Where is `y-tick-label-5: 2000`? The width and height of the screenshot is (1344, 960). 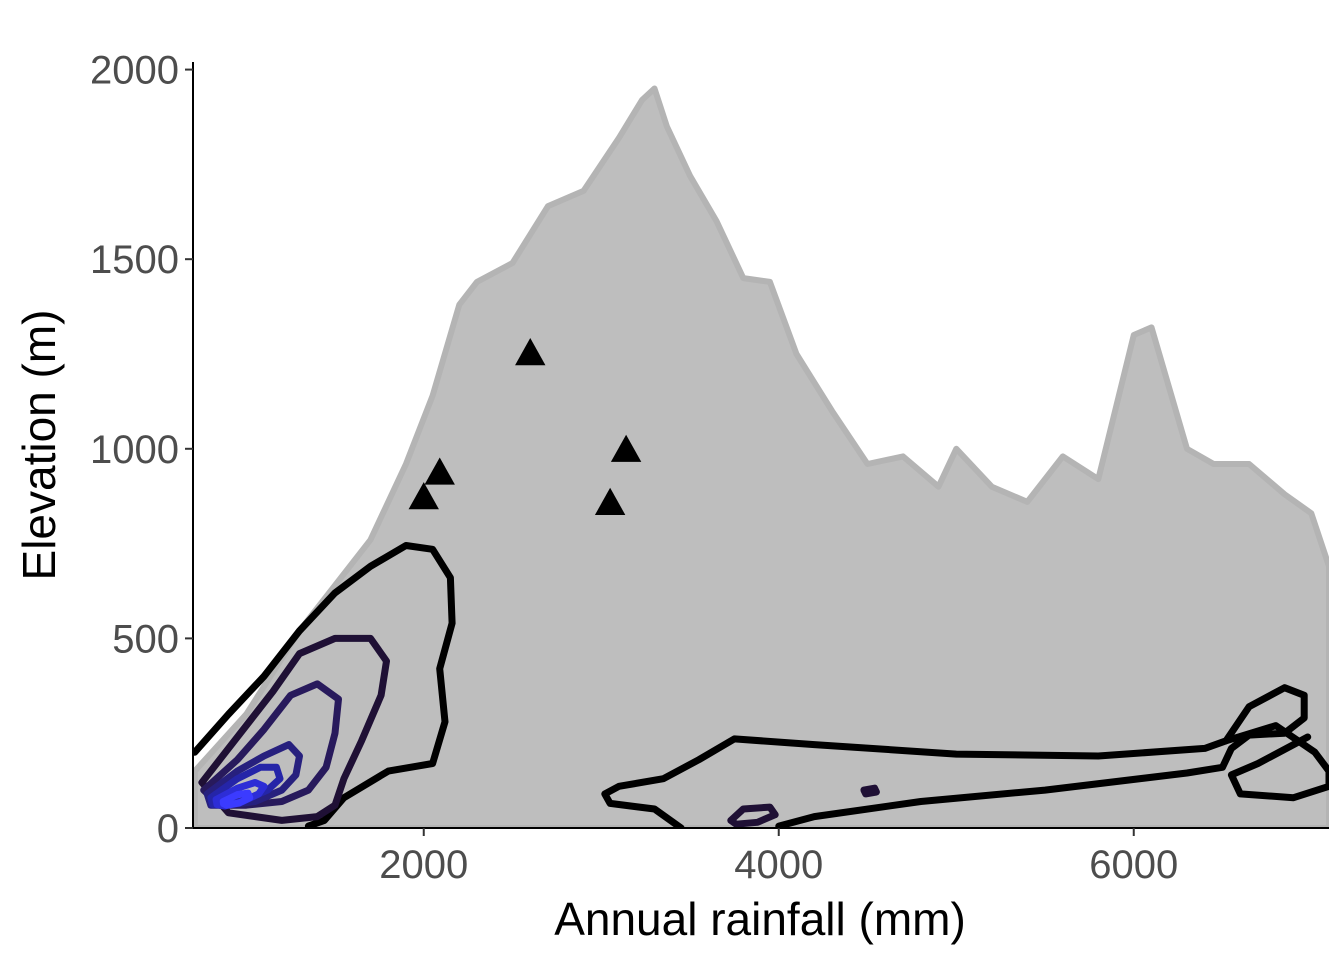 y-tick-label-5: 2000 is located at coordinates (134, 71).